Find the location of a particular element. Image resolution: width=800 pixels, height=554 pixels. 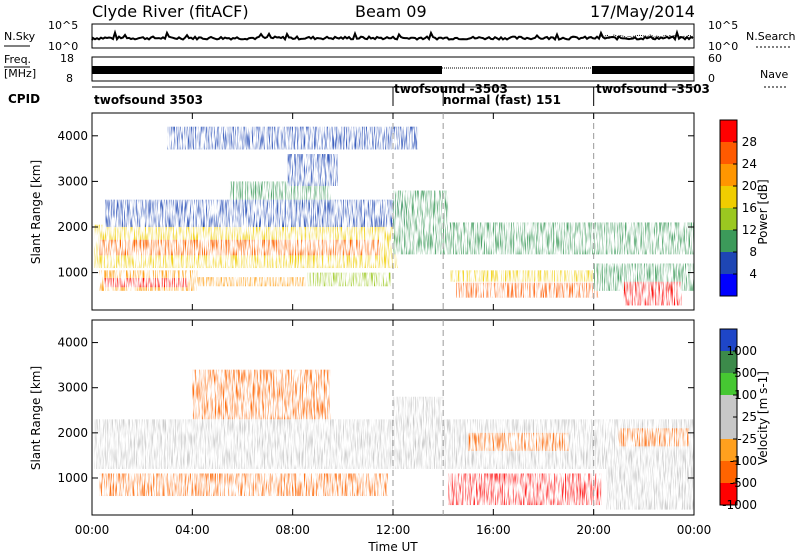

colorbar-tick-label: -500 is located at coordinates (743, 483).